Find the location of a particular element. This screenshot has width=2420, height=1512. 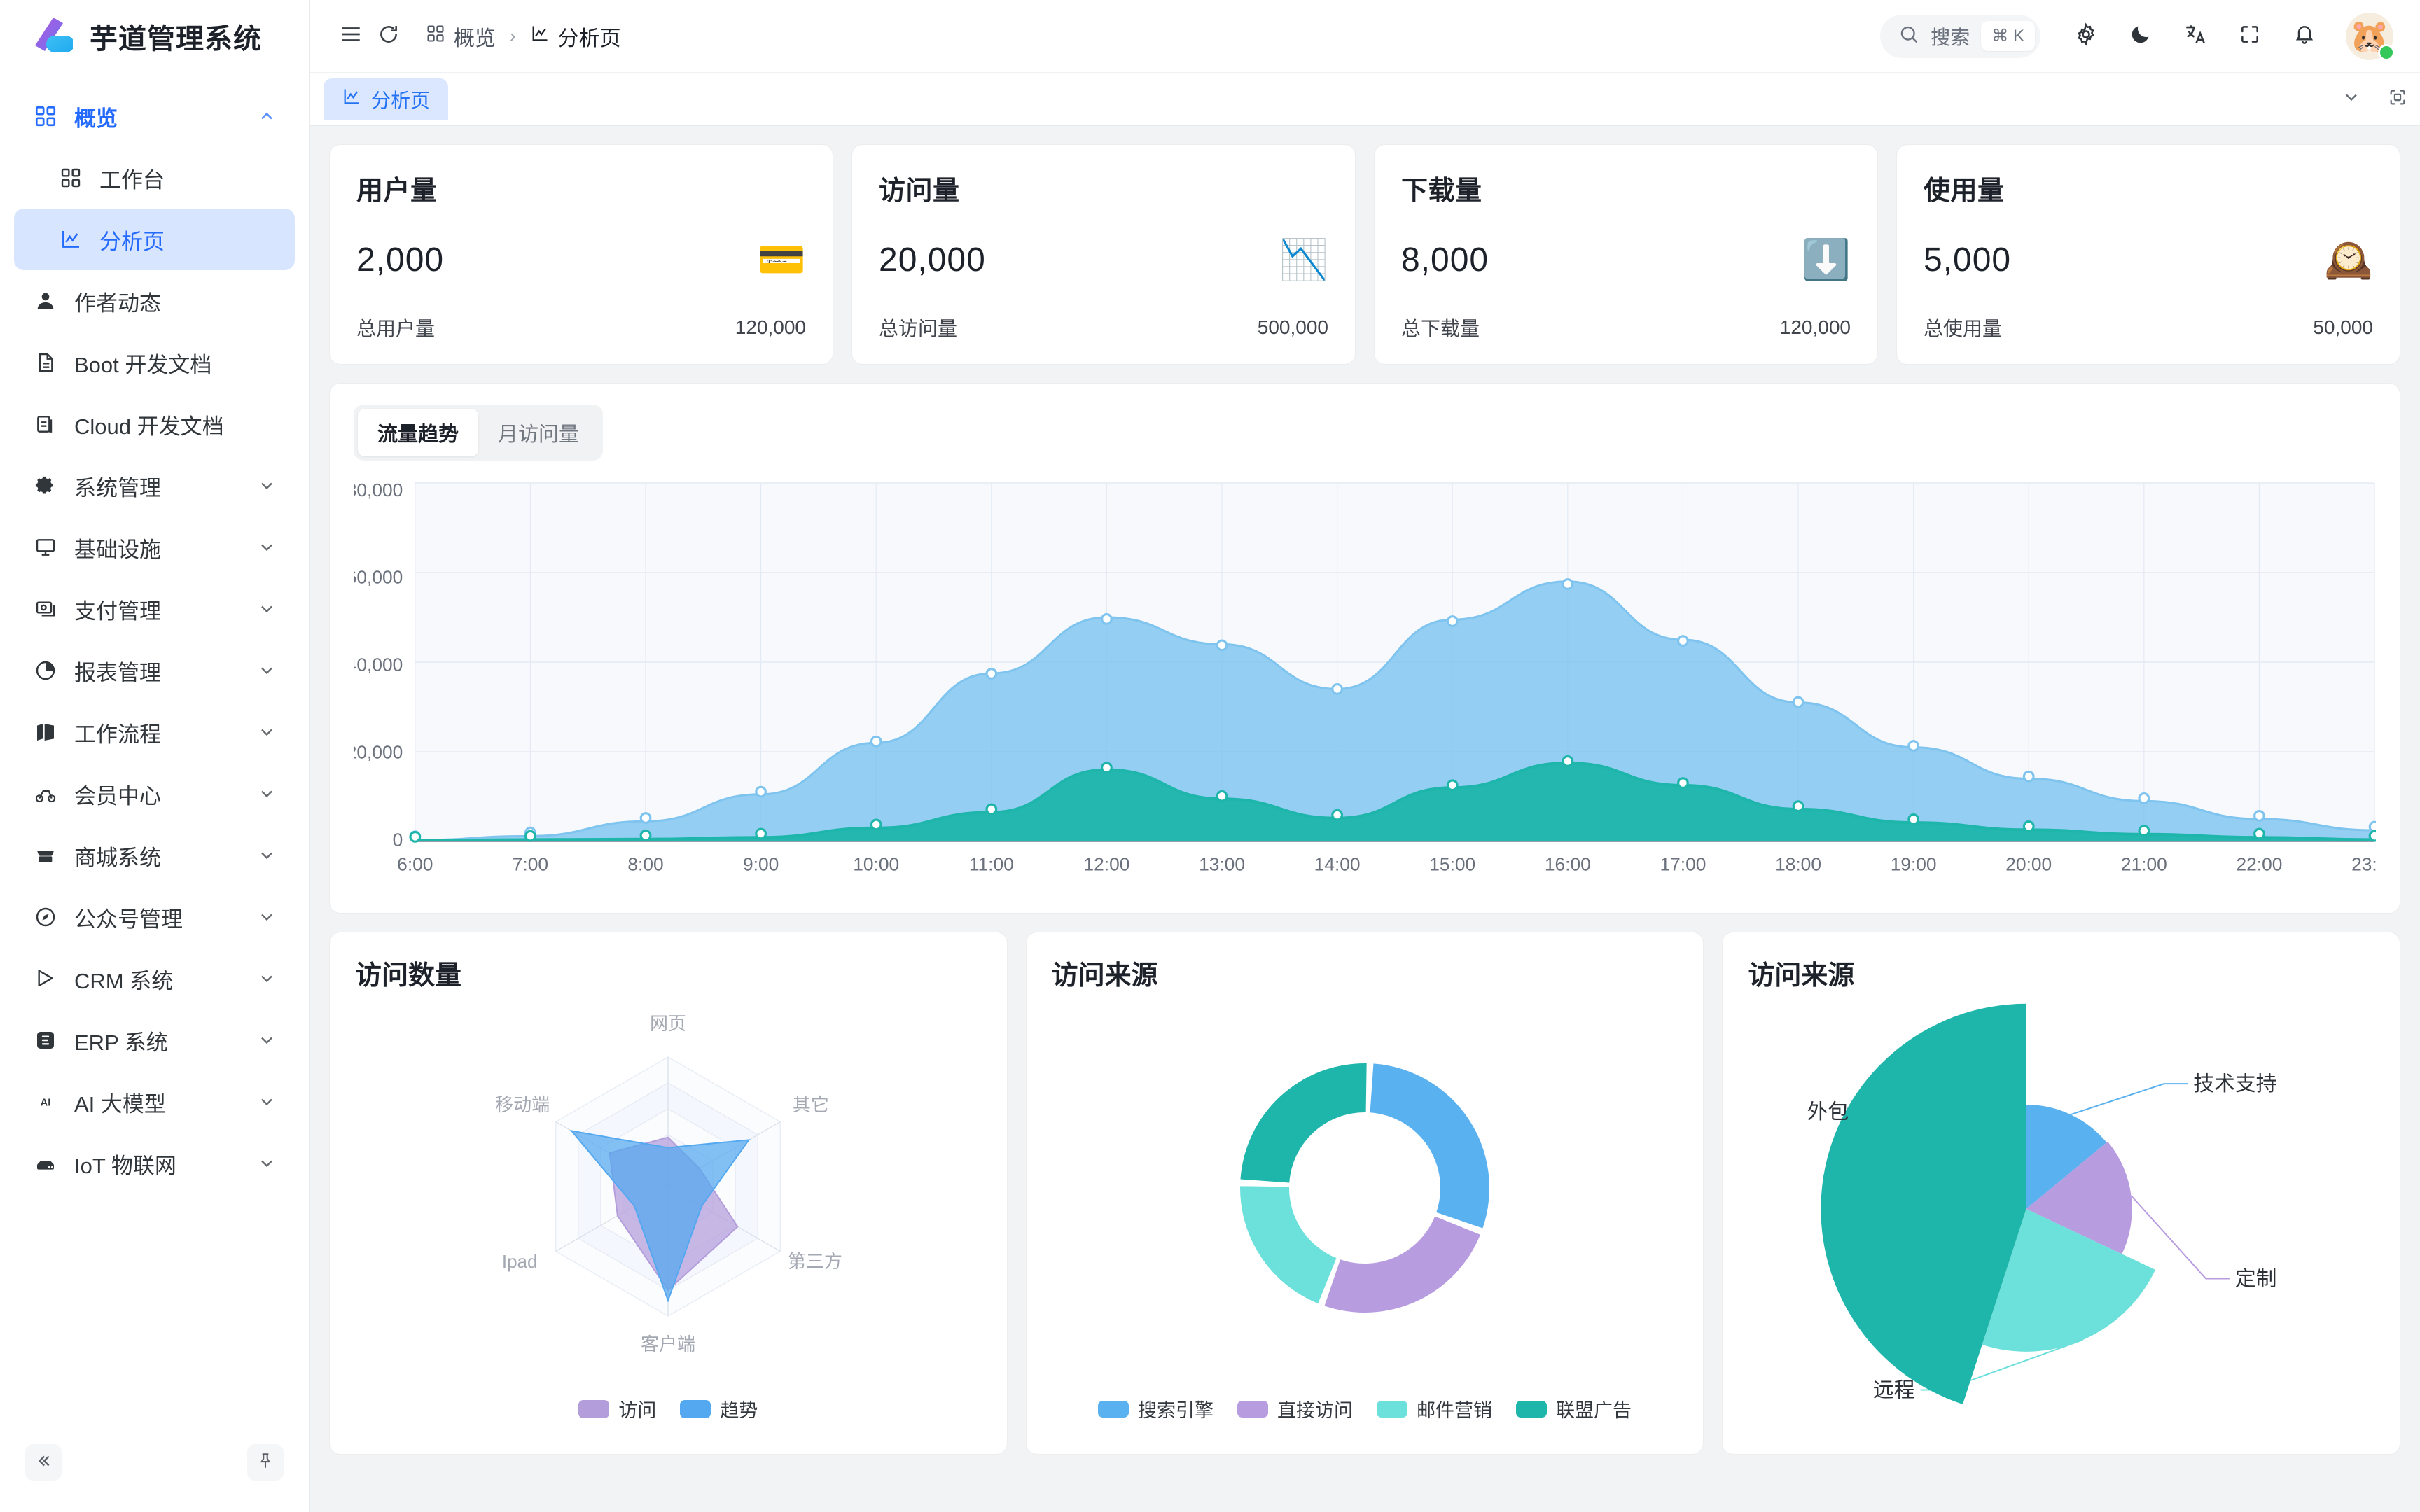

legend-item: 联盟广告 is located at coordinates (1574, 1408).